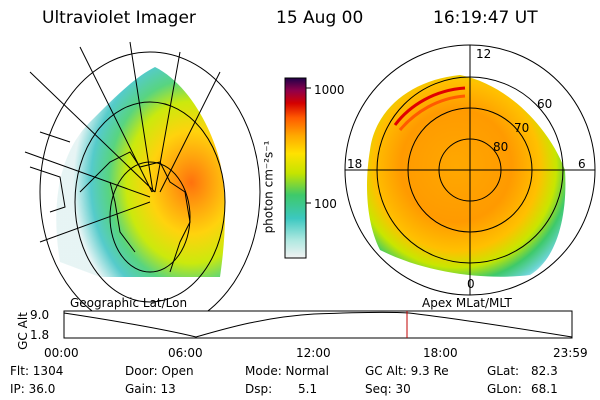 This screenshot has width=600, height=400. What do you see at coordinates (503, 371) in the screenshot?
I see `status-glat-label: GLat:` at bounding box center [503, 371].